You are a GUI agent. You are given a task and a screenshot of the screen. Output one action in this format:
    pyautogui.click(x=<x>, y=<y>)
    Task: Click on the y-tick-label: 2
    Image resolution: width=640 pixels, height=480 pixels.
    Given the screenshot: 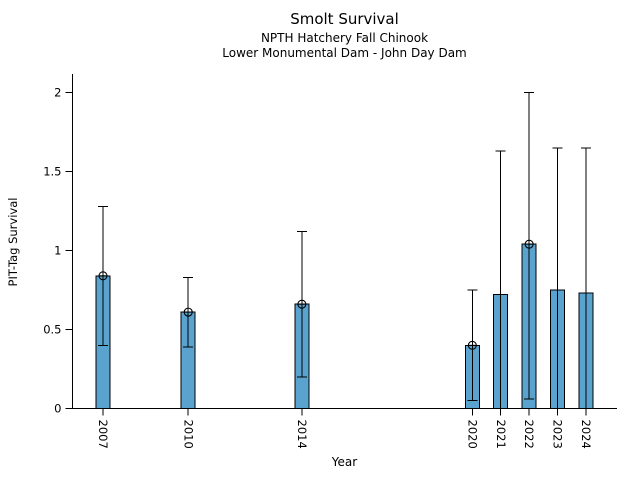 What is the action you would take?
    pyautogui.click(x=57, y=92)
    